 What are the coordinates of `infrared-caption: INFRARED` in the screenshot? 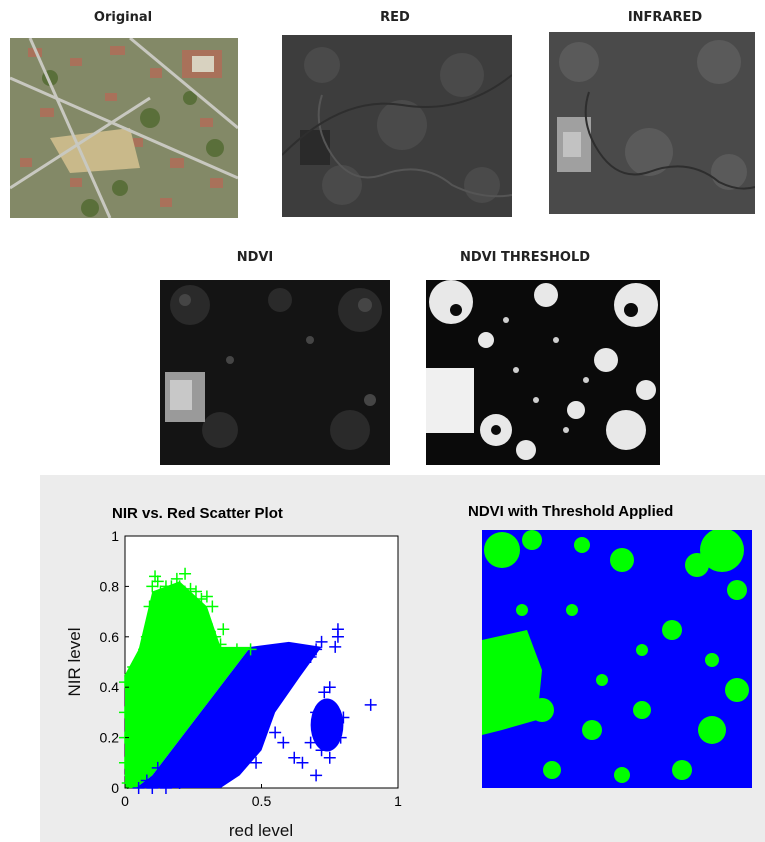 It's located at (665, 17).